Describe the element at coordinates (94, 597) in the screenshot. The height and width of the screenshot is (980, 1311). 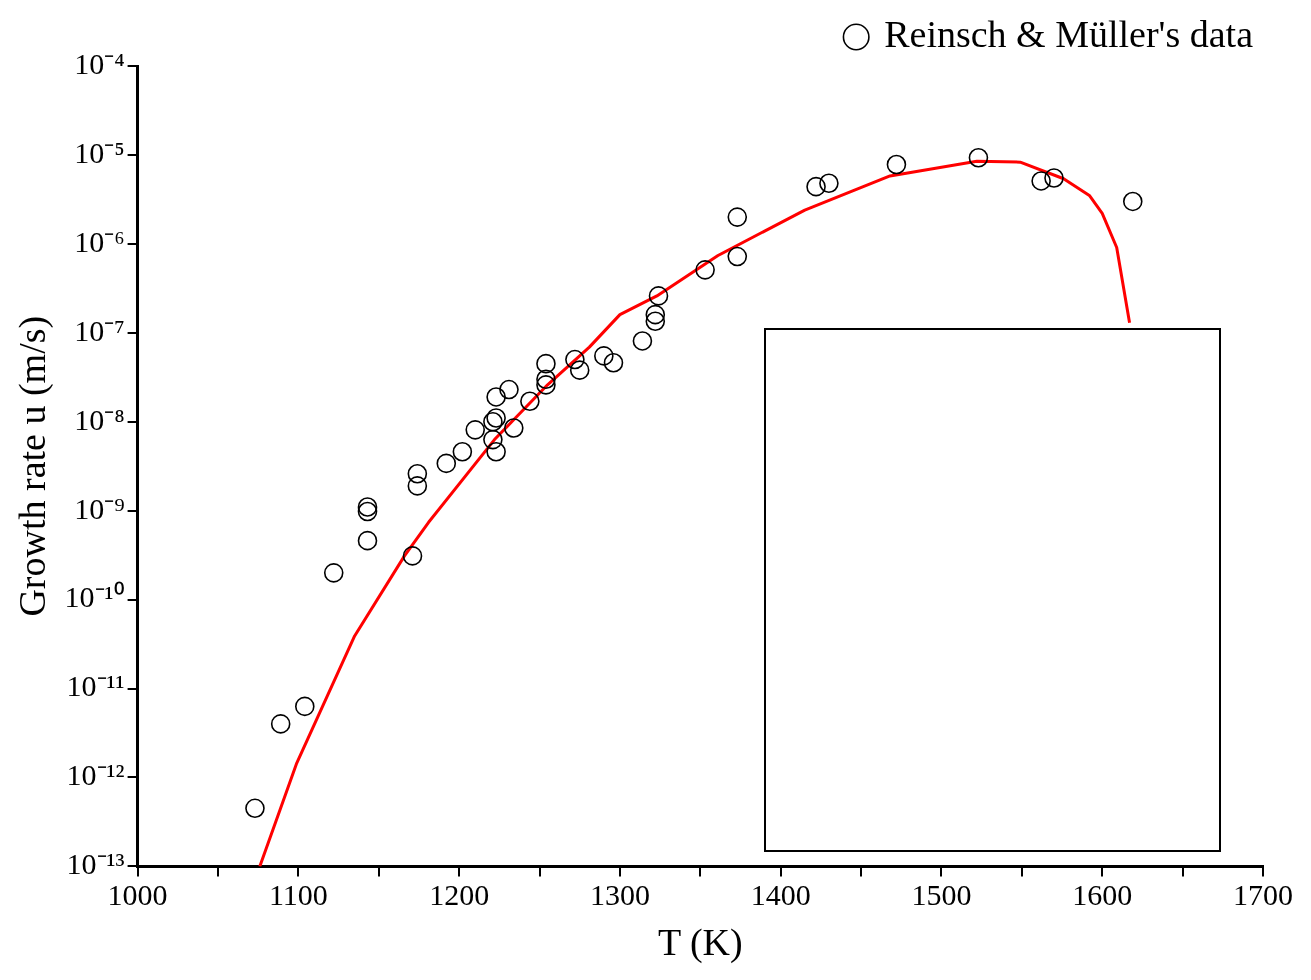
I see `y-tick-label: 10⁻¹⁰` at that location.